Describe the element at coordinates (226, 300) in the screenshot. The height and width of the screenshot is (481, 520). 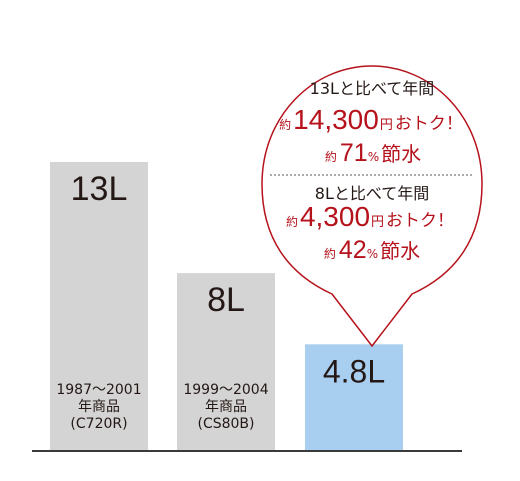
I see `bar-2-value-label: 8L` at that location.